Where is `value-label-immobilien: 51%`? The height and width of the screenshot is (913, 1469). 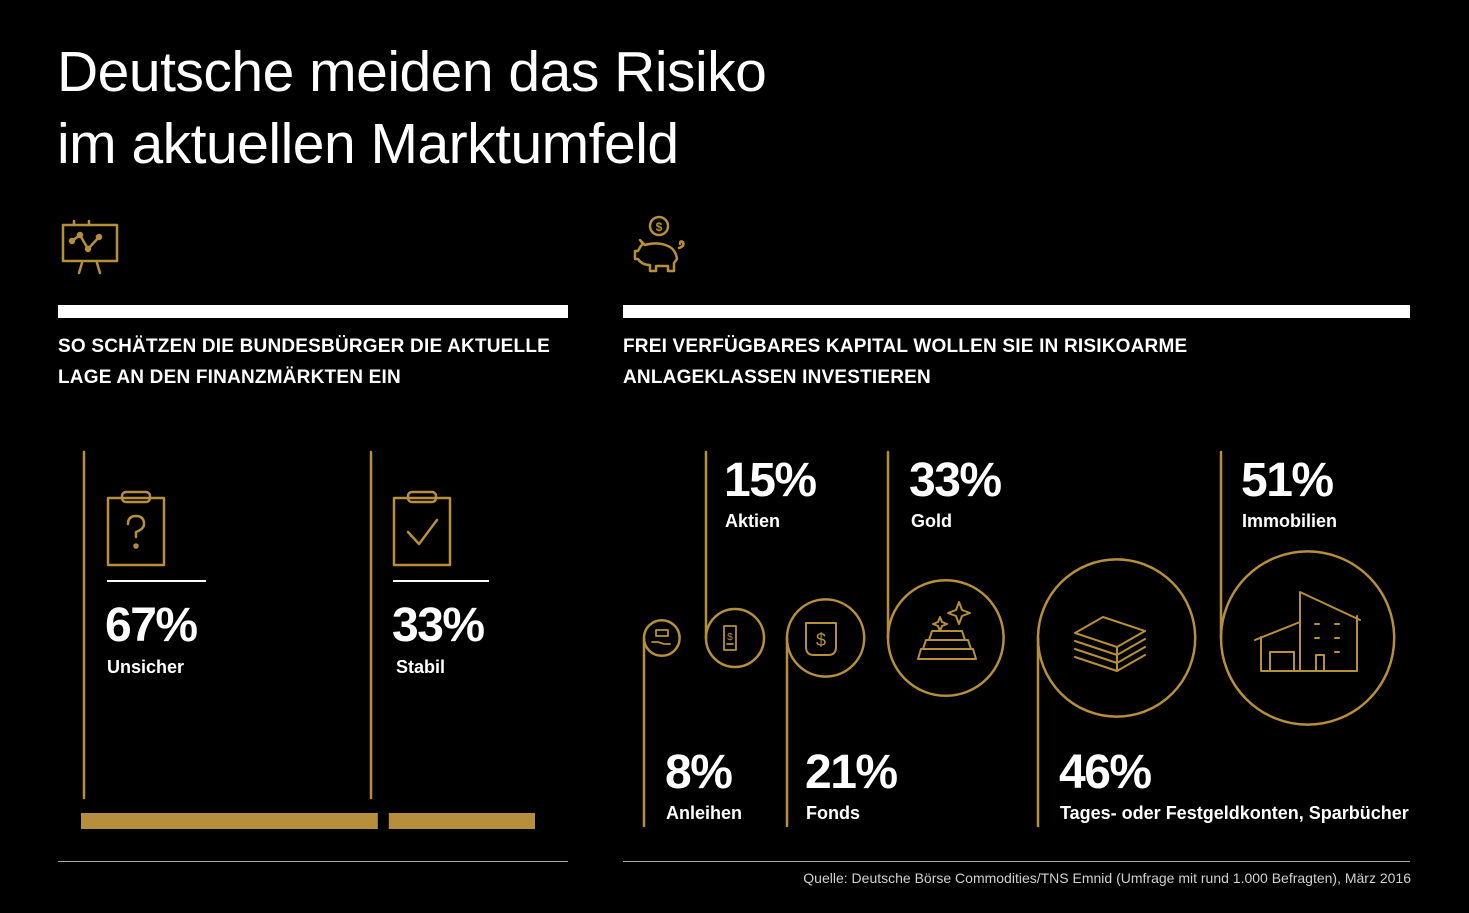 value-label-immobilien: 51% is located at coordinates (1287, 480).